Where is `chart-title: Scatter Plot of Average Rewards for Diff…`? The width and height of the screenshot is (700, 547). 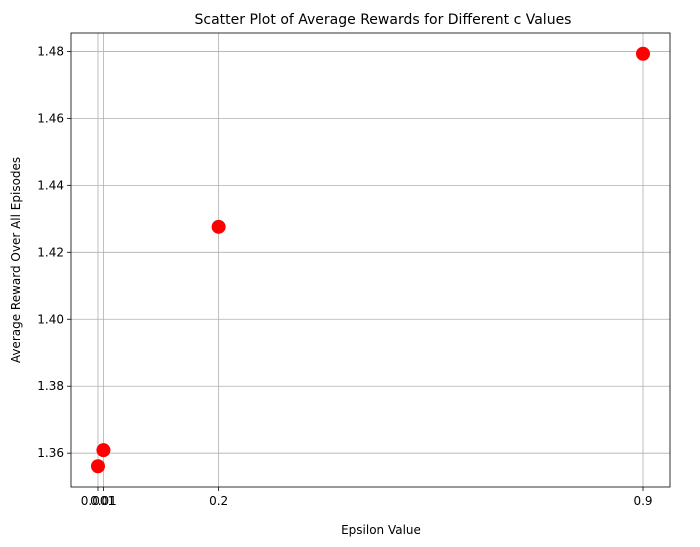
chart-title: Scatter Plot of Average Rewards for Diff… is located at coordinates (383, 20).